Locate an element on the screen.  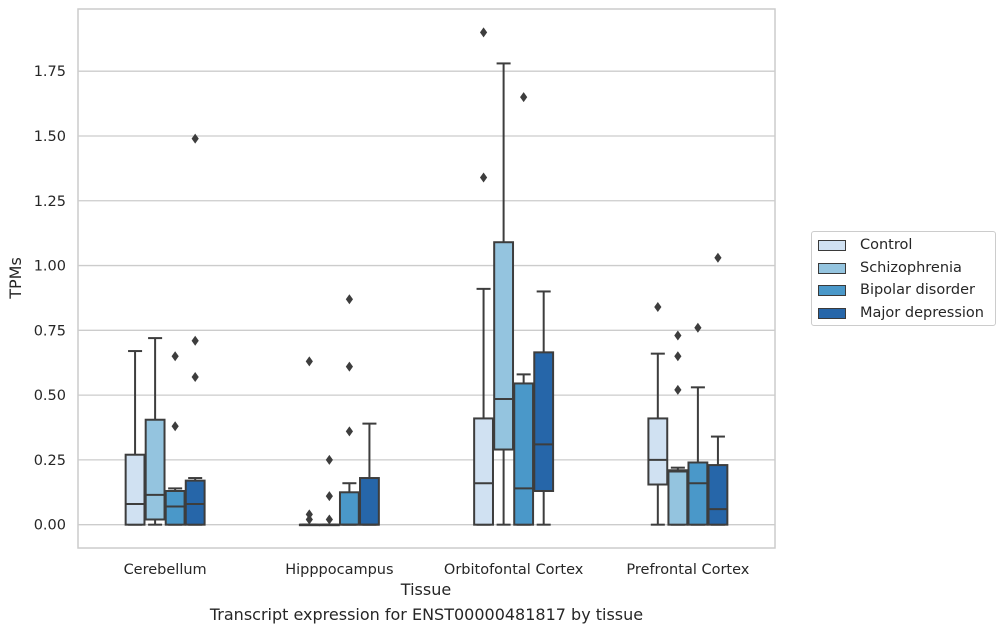
y-tick-labels: 0.00 0.25 0.50 0.75 1.00 1.25 1.50 1.75 is located at coordinates (50, 298).